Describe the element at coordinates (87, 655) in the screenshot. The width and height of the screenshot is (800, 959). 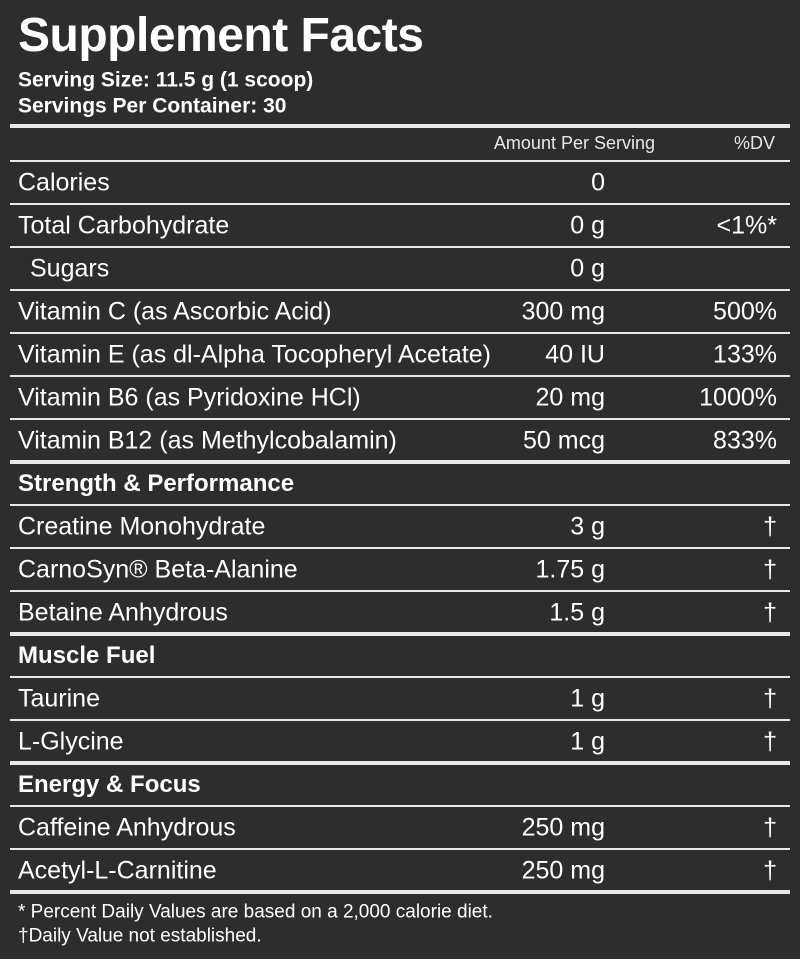
I see `section-heading: Muscle Fuel` at that location.